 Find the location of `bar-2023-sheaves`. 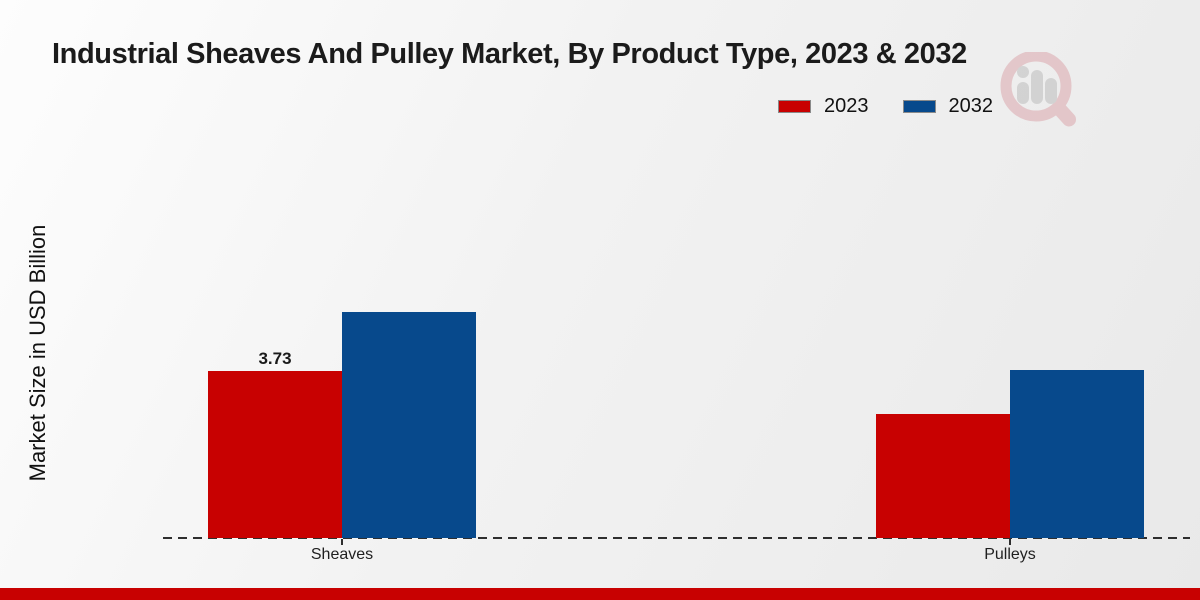

bar-2023-sheaves is located at coordinates (275, 454).